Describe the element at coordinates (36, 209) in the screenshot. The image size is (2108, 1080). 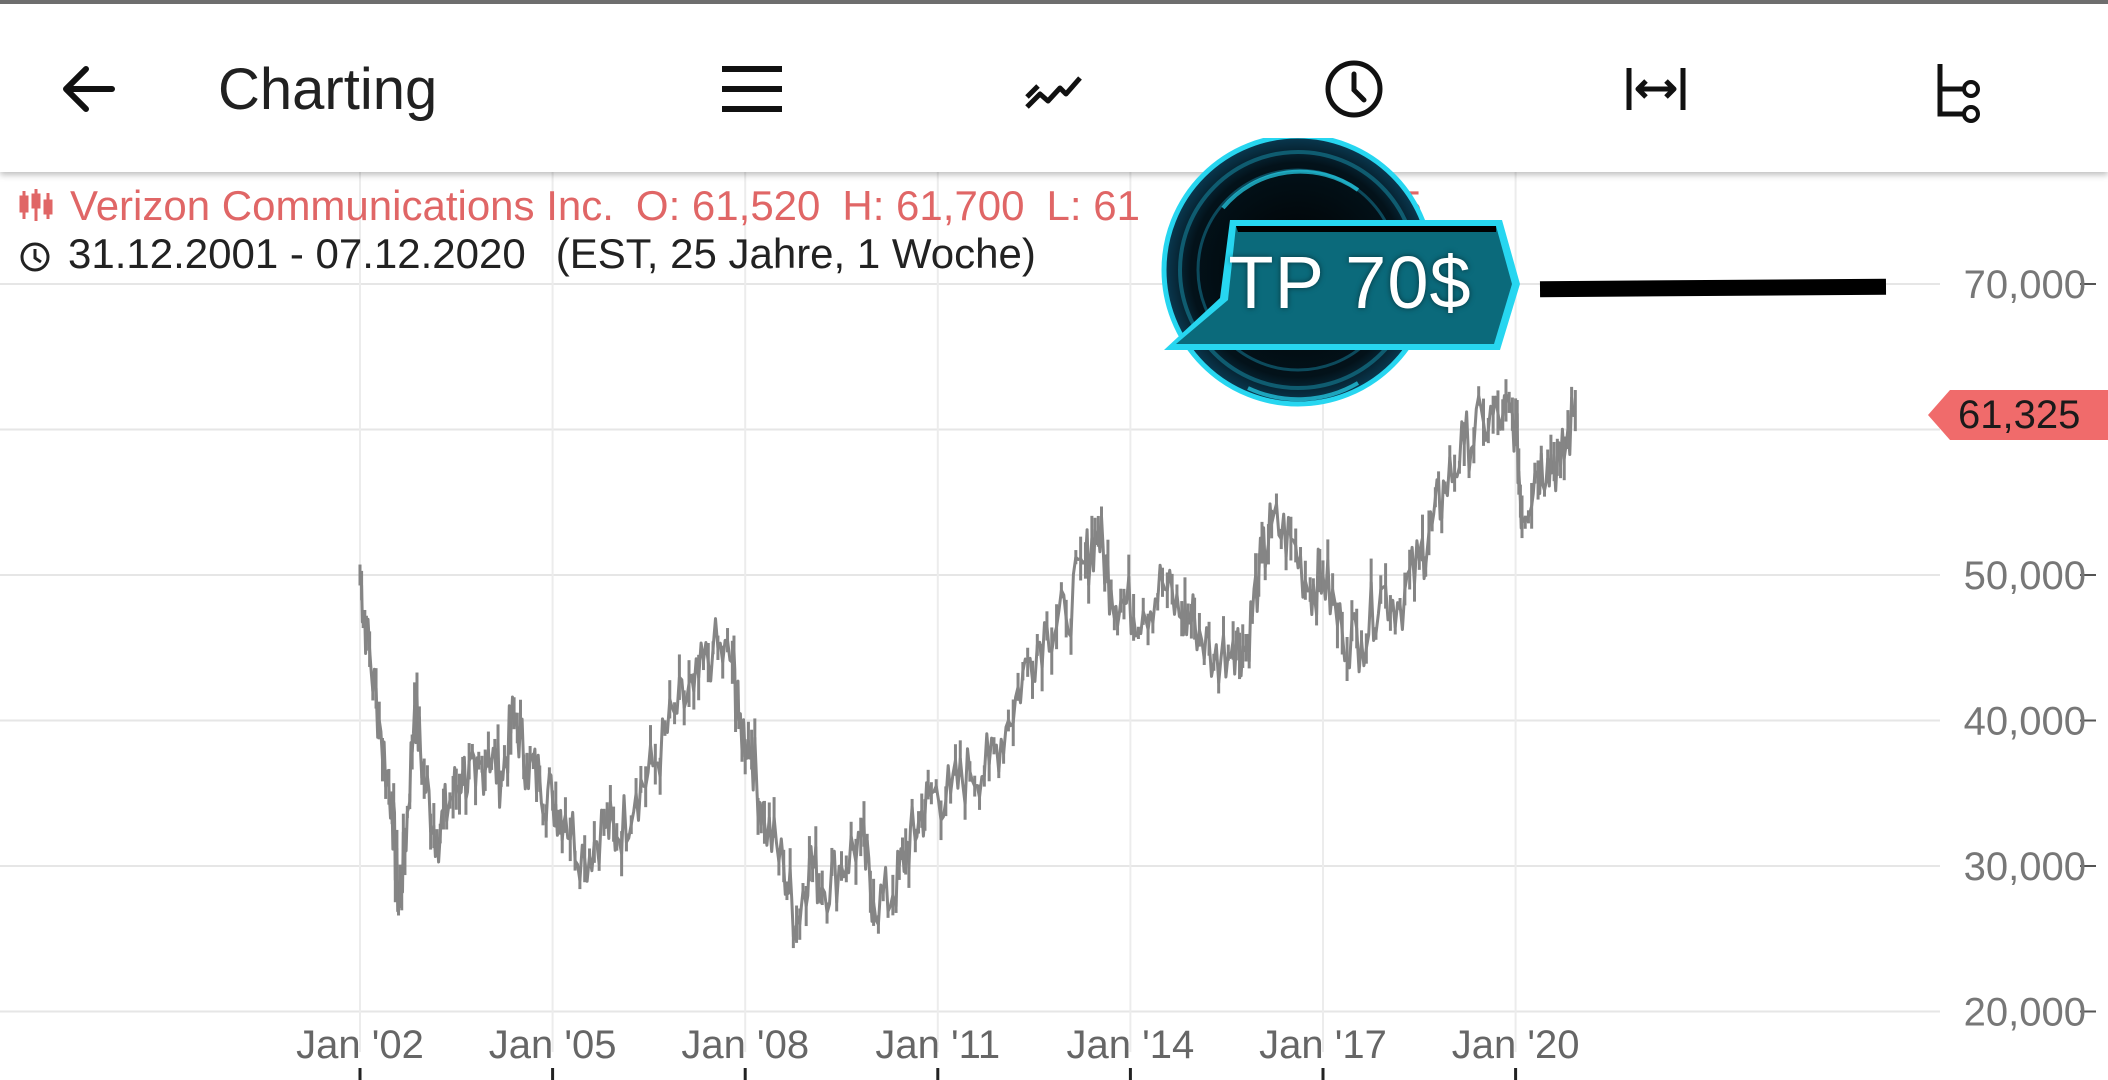
I see `candlestick-icon` at that location.